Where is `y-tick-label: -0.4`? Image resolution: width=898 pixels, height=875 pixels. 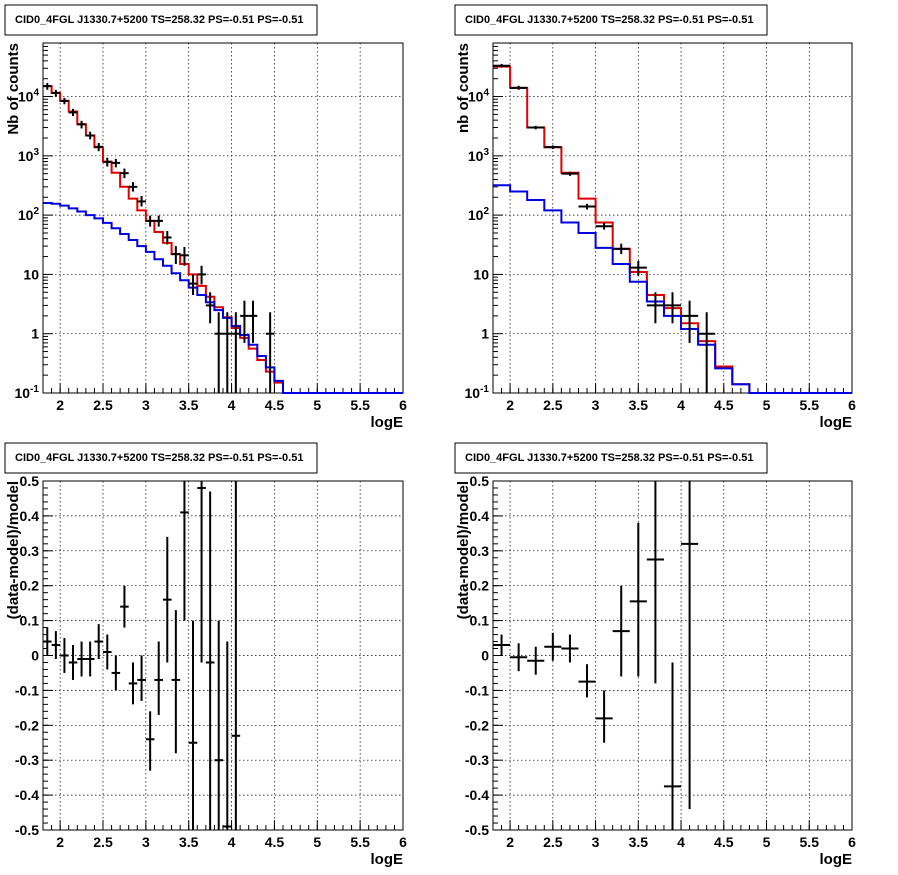
y-tick-label: -0.4 is located at coordinates (27, 795).